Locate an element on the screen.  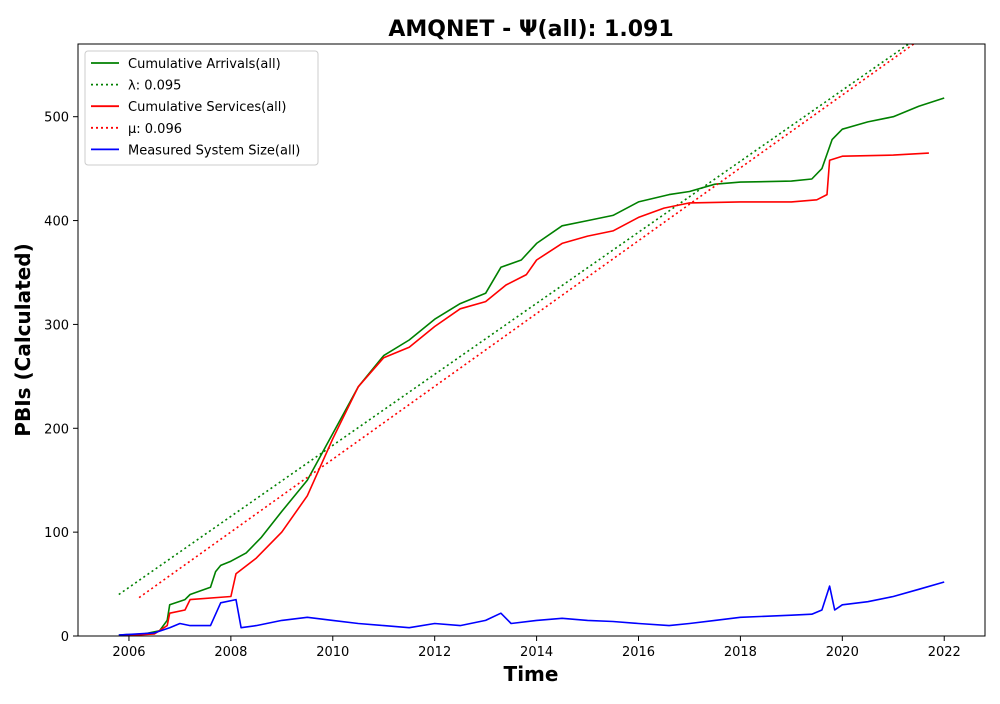
legend-label-4: Measured System Size(all) is located at coordinates (214, 150).